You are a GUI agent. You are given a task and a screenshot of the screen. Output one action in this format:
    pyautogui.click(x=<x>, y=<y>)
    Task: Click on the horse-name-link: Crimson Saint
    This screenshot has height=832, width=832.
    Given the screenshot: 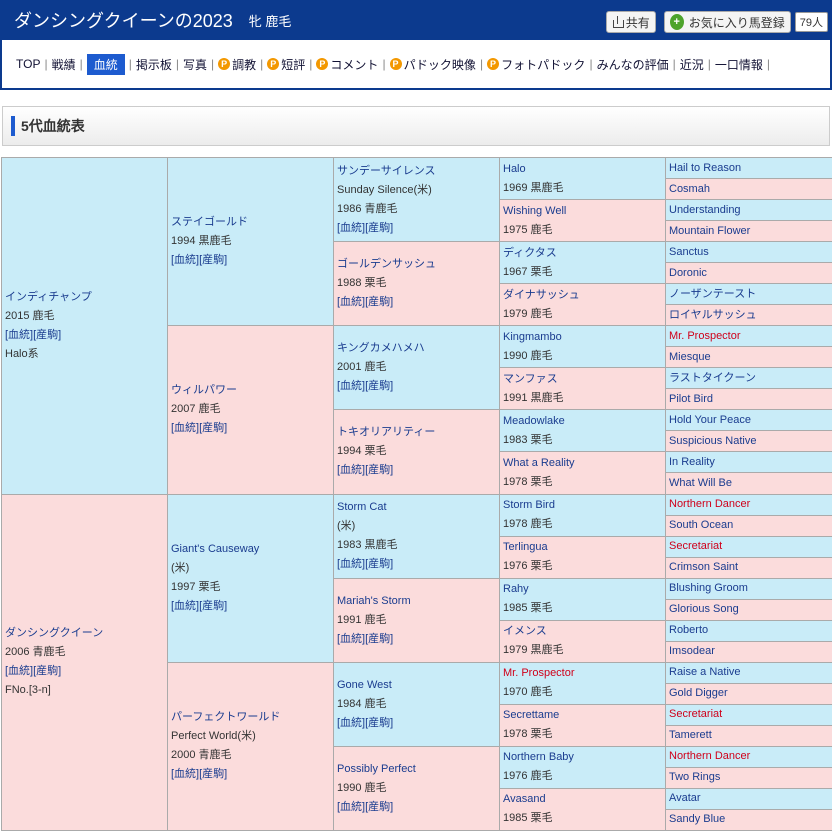 What is the action you would take?
    pyautogui.click(x=704, y=567)
    